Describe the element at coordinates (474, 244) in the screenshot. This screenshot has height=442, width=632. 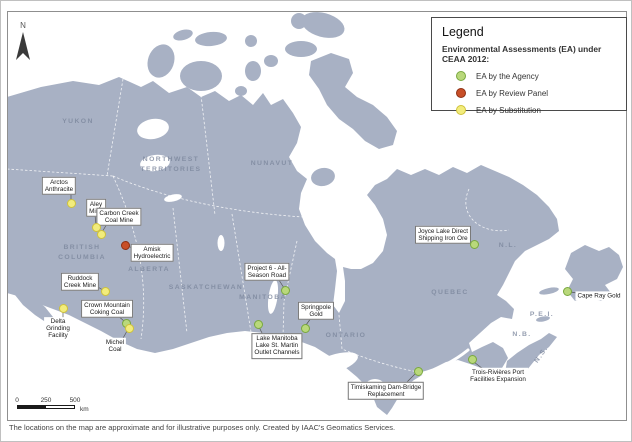
I see `project-dot-joyce-lake-direct-shipping-iron-ore` at that location.